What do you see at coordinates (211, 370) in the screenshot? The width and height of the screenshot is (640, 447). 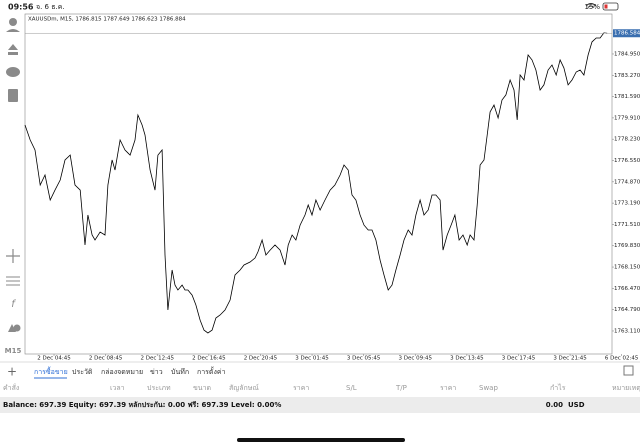 I see `tab: การตั้งค่า` at bounding box center [211, 370].